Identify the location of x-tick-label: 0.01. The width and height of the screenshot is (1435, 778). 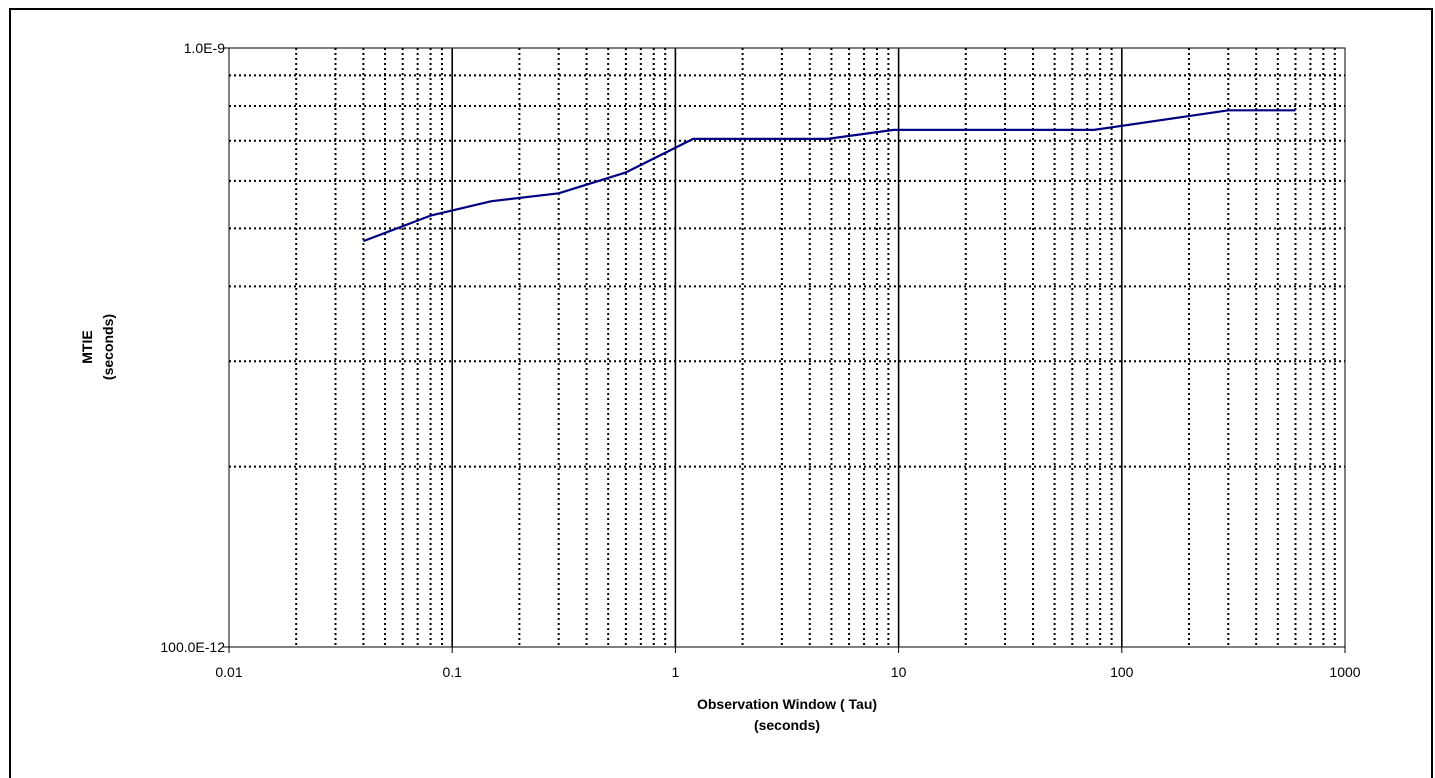
(228, 672).